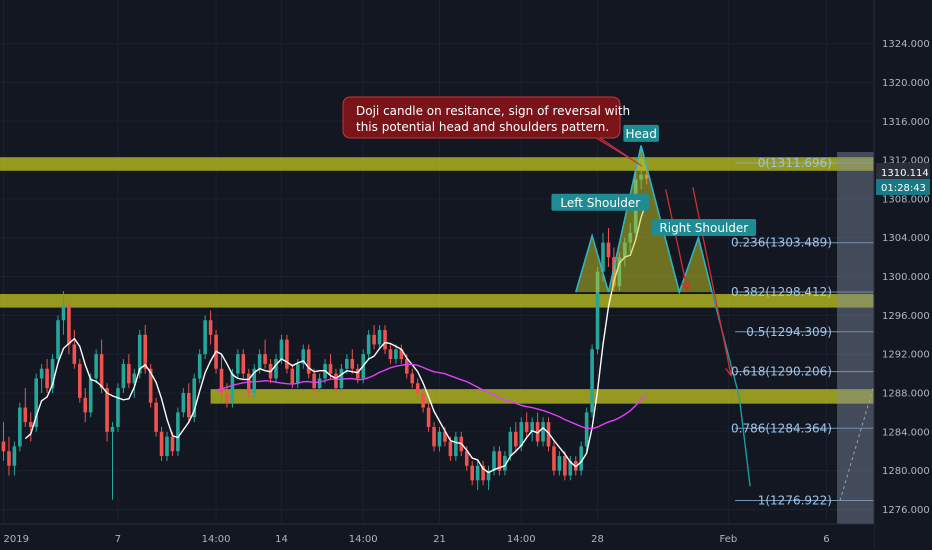  What do you see at coordinates (906, 161) in the screenshot?
I see `y-tick-label: 1312.000` at bounding box center [906, 161].